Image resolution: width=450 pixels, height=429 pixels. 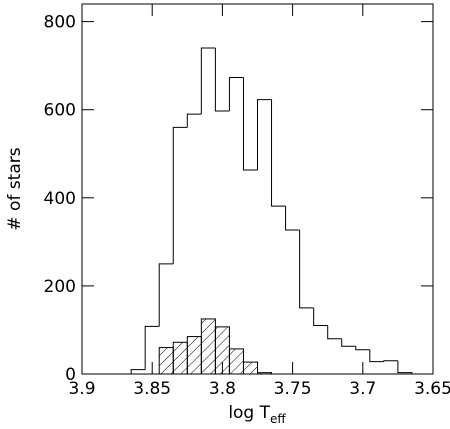 I want to click on x-tick-label: 3.9, so click(x=81, y=389).